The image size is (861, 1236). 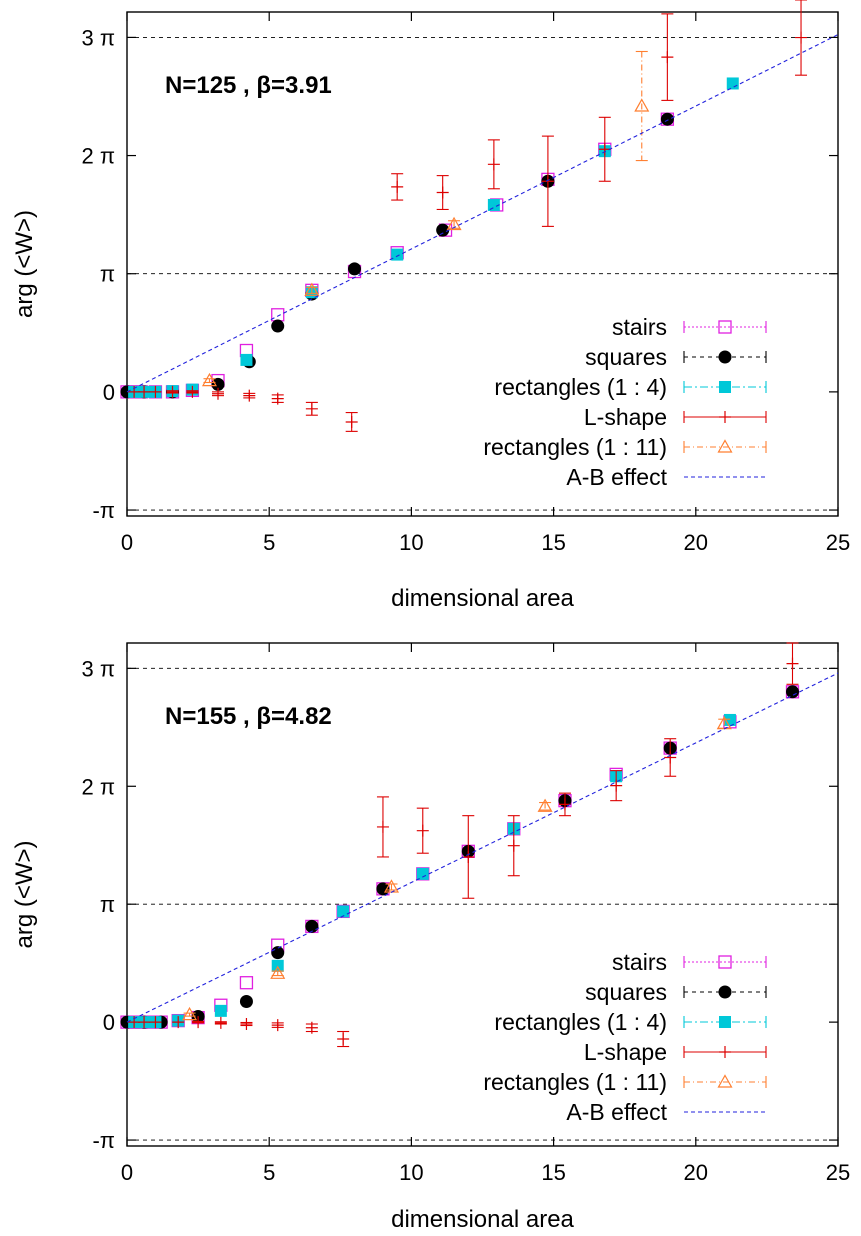 What do you see at coordinates (248, 85) in the screenshot?
I see `chart-annotation: N=125 , β=3.91` at bounding box center [248, 85].